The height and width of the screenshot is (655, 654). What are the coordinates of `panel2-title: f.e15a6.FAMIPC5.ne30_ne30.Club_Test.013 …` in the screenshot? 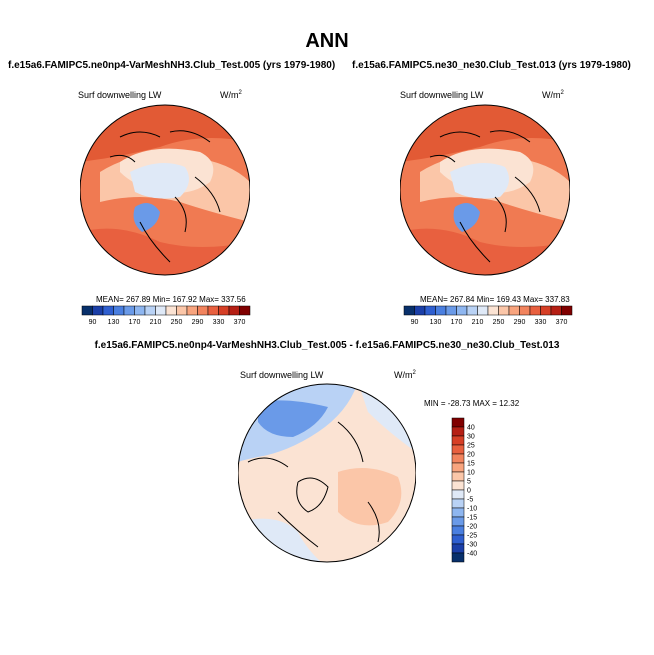 It's located at (491, 65).